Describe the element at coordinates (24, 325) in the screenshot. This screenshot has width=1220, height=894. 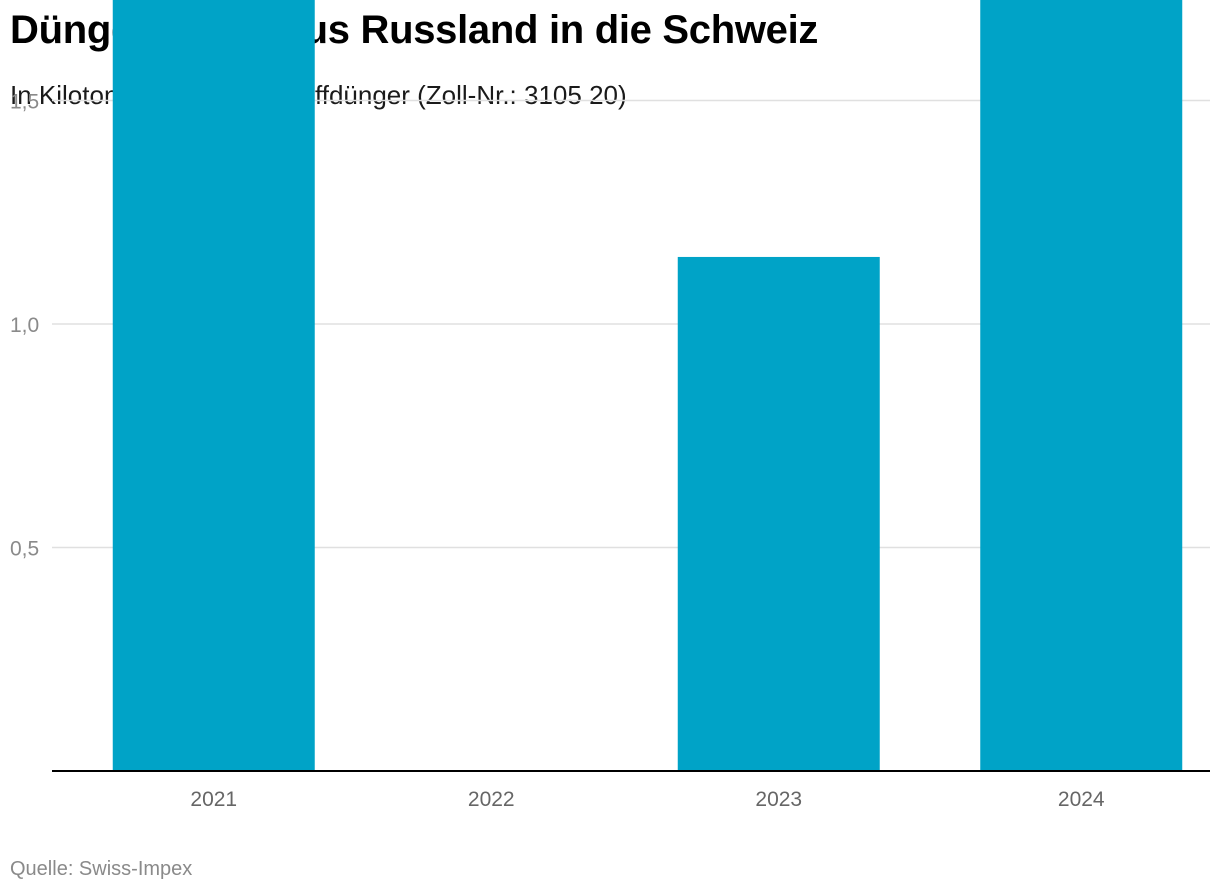
I see `y-tick-label: 1,0` at that location.